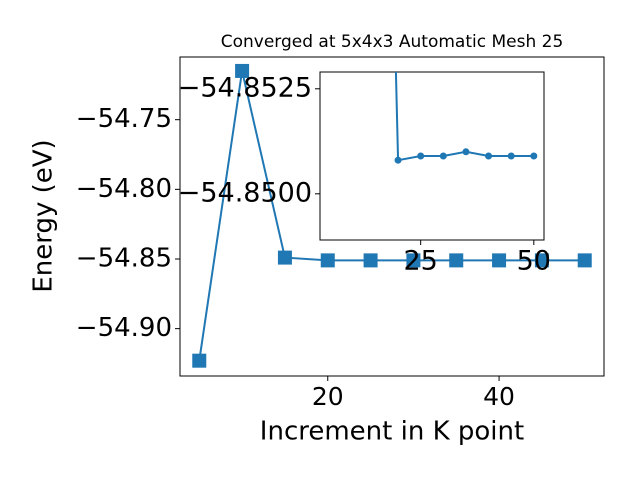 Image resolution: width=640 pixels, height=480 pixels. What do you see at coordinates (124, 119) in the screenshot?
I see `y-tick-label: −54.75` at bounding box center [124, 119].